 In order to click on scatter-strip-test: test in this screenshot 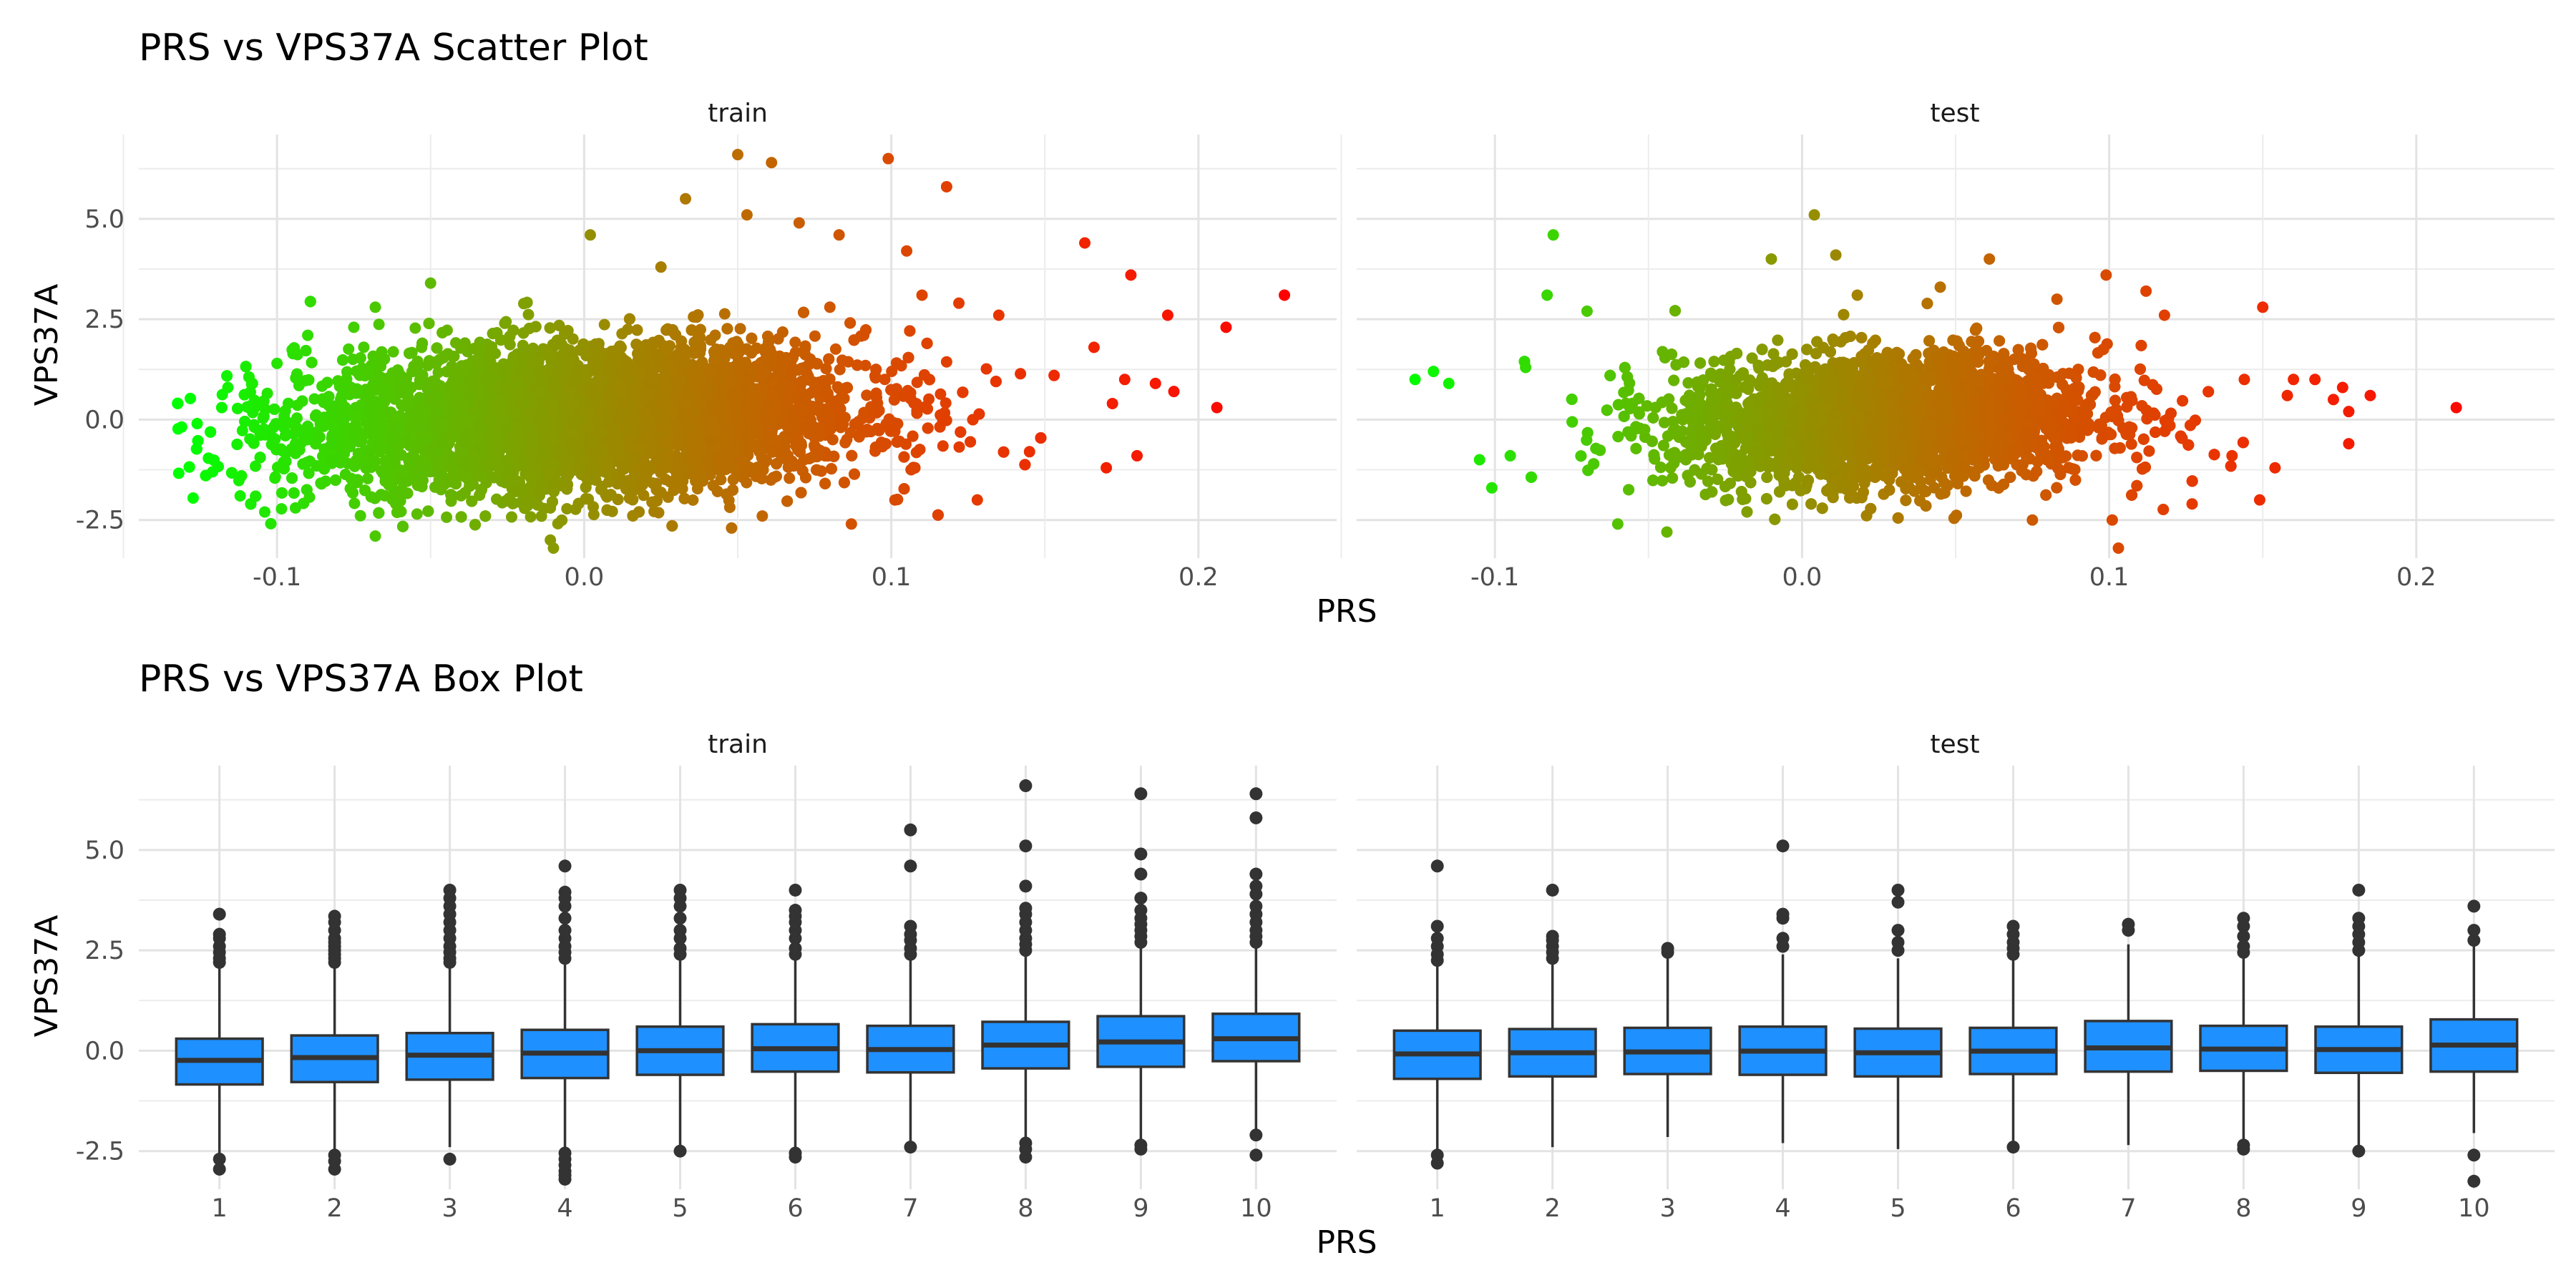, I will do `click(1954, 113)`.